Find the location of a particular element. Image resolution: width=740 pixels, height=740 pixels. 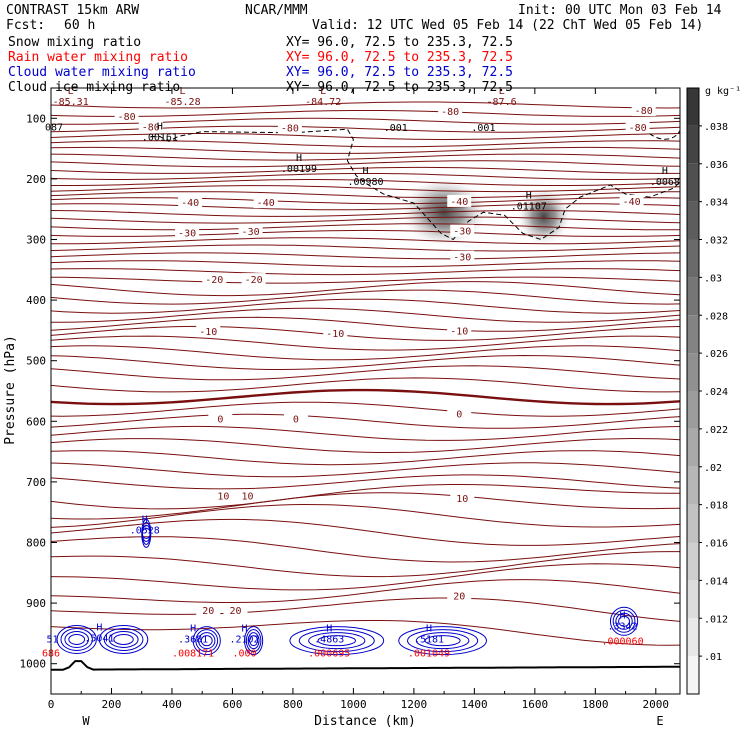

extremum-value-label: .5041 is located at coordinates (99, 638).